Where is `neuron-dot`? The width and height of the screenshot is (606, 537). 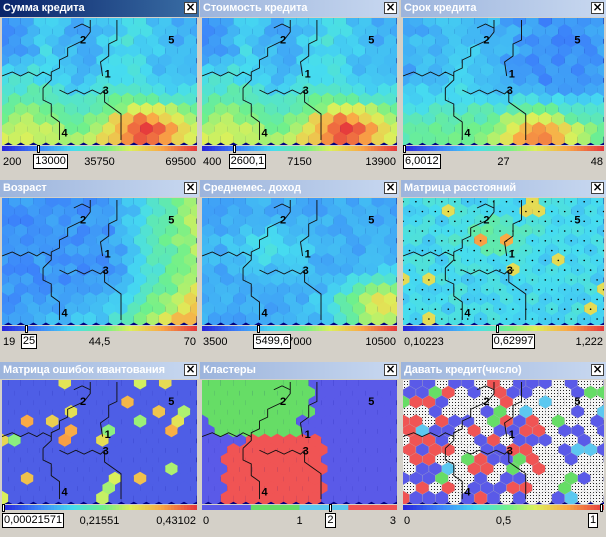 neuron-dot is located at coordinates (409, 309).